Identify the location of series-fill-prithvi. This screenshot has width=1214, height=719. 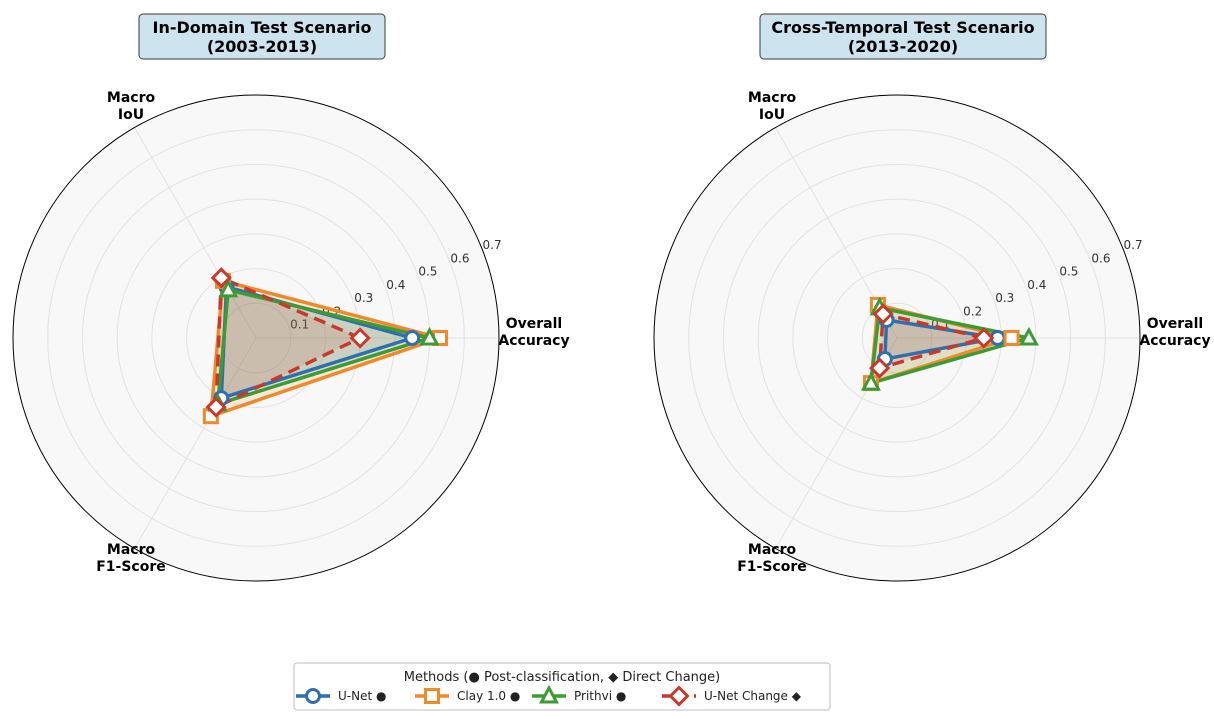
(323, 347).